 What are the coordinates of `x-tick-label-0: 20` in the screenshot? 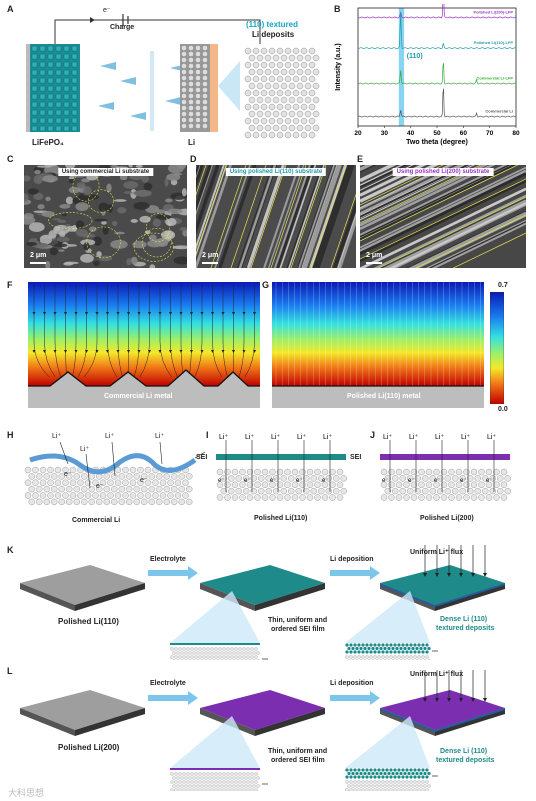 It's located at (358, 133).